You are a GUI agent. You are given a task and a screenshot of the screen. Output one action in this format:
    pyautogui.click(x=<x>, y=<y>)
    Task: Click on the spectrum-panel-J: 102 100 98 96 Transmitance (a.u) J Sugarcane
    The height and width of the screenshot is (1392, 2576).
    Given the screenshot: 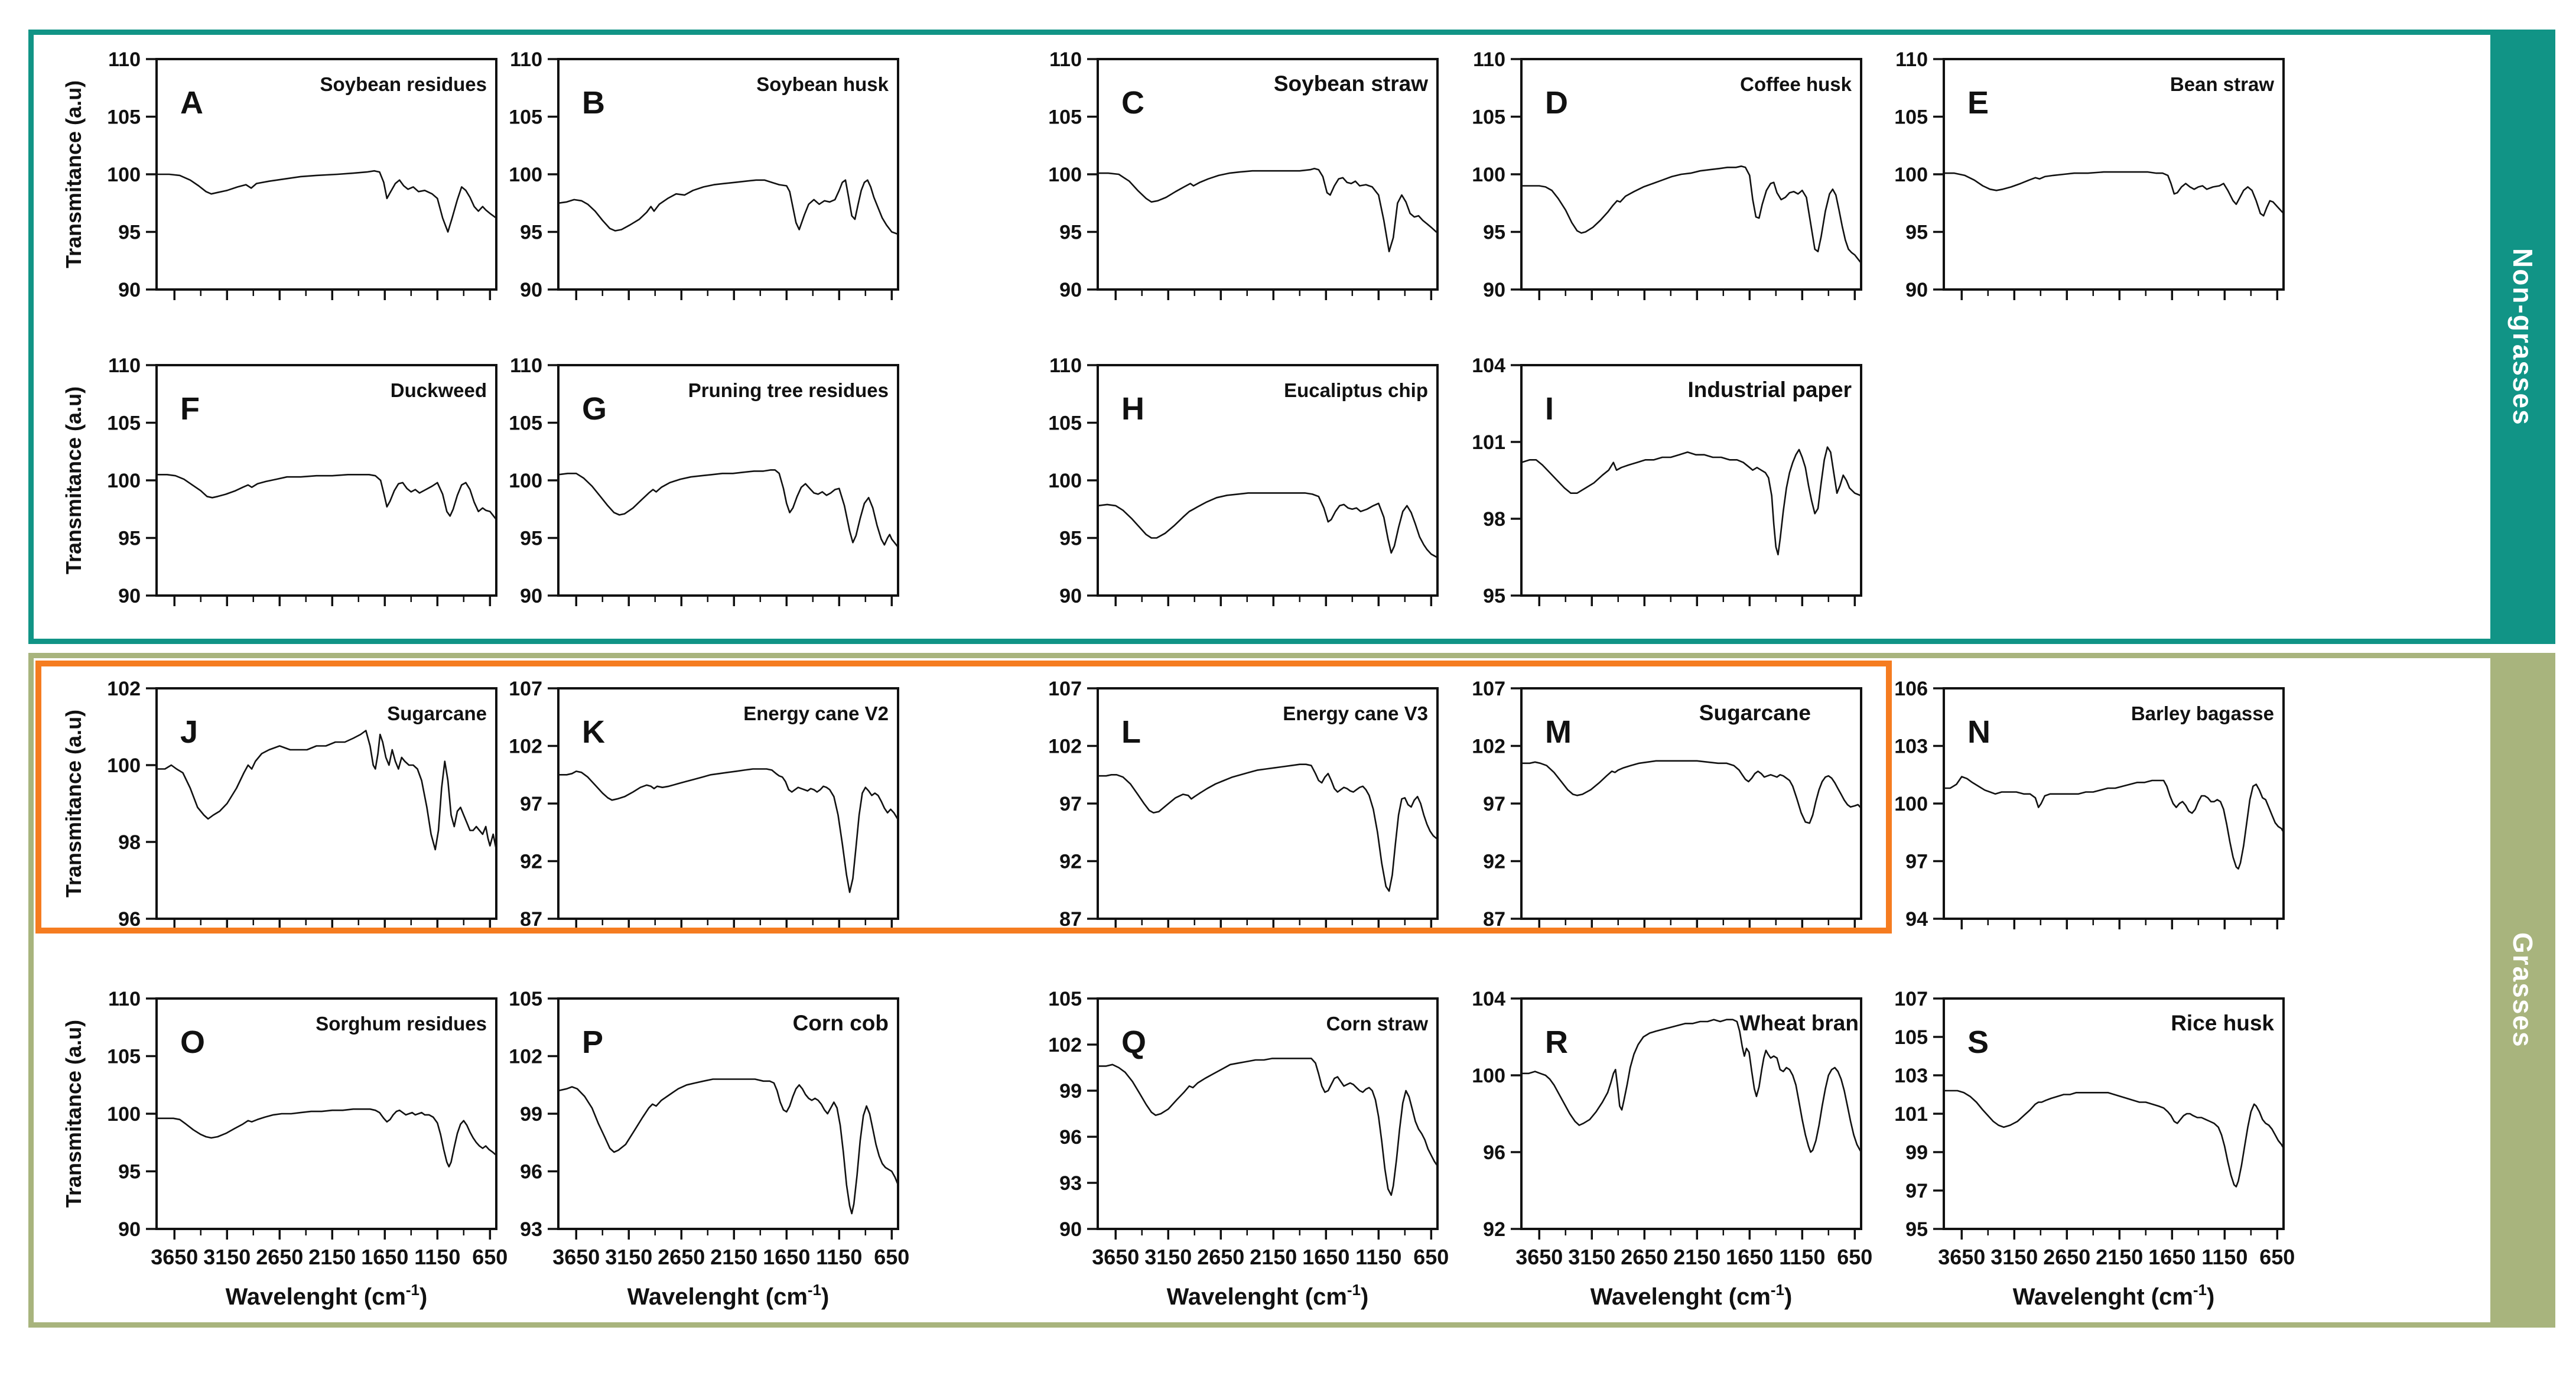 What is the action you would take?
    pyautogui.click(x=279, y=804)
    